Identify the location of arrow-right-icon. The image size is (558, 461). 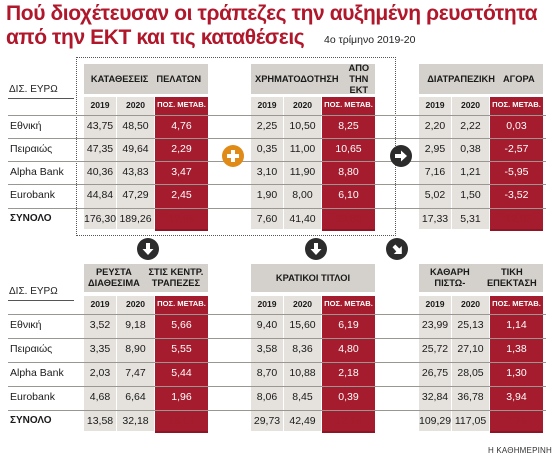
(401, 156).